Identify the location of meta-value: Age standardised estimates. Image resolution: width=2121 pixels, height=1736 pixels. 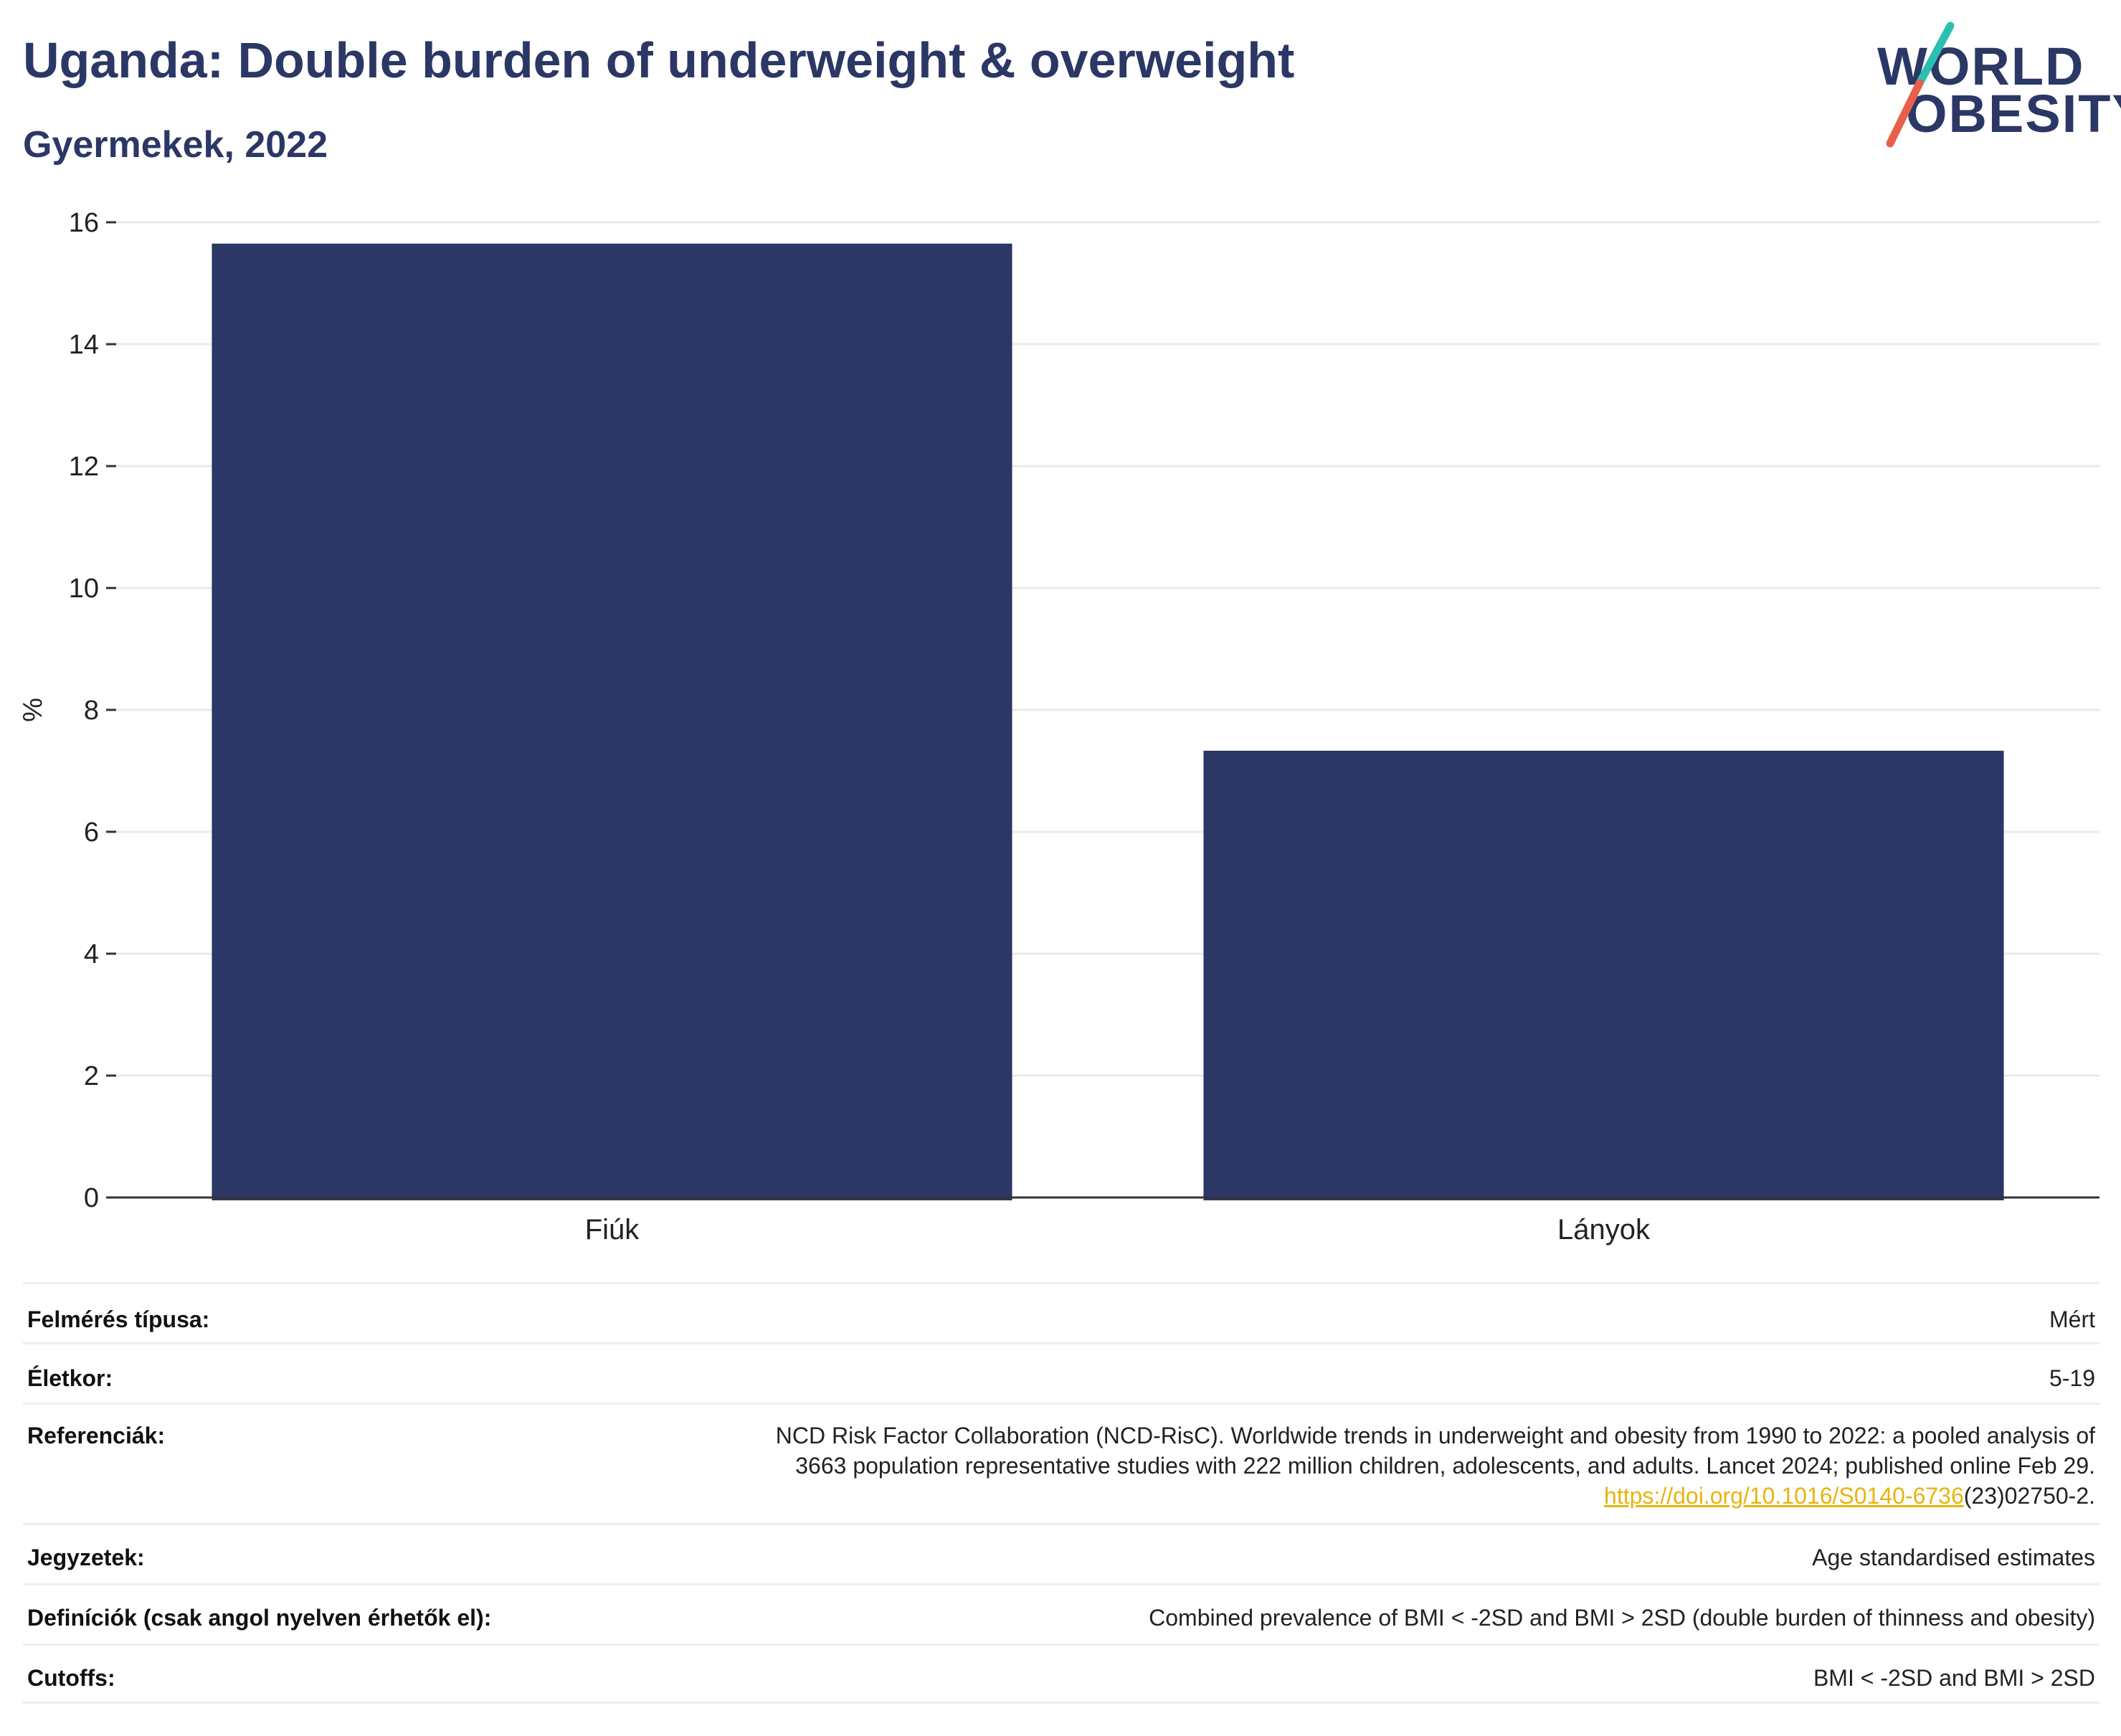
(1953, 1558).